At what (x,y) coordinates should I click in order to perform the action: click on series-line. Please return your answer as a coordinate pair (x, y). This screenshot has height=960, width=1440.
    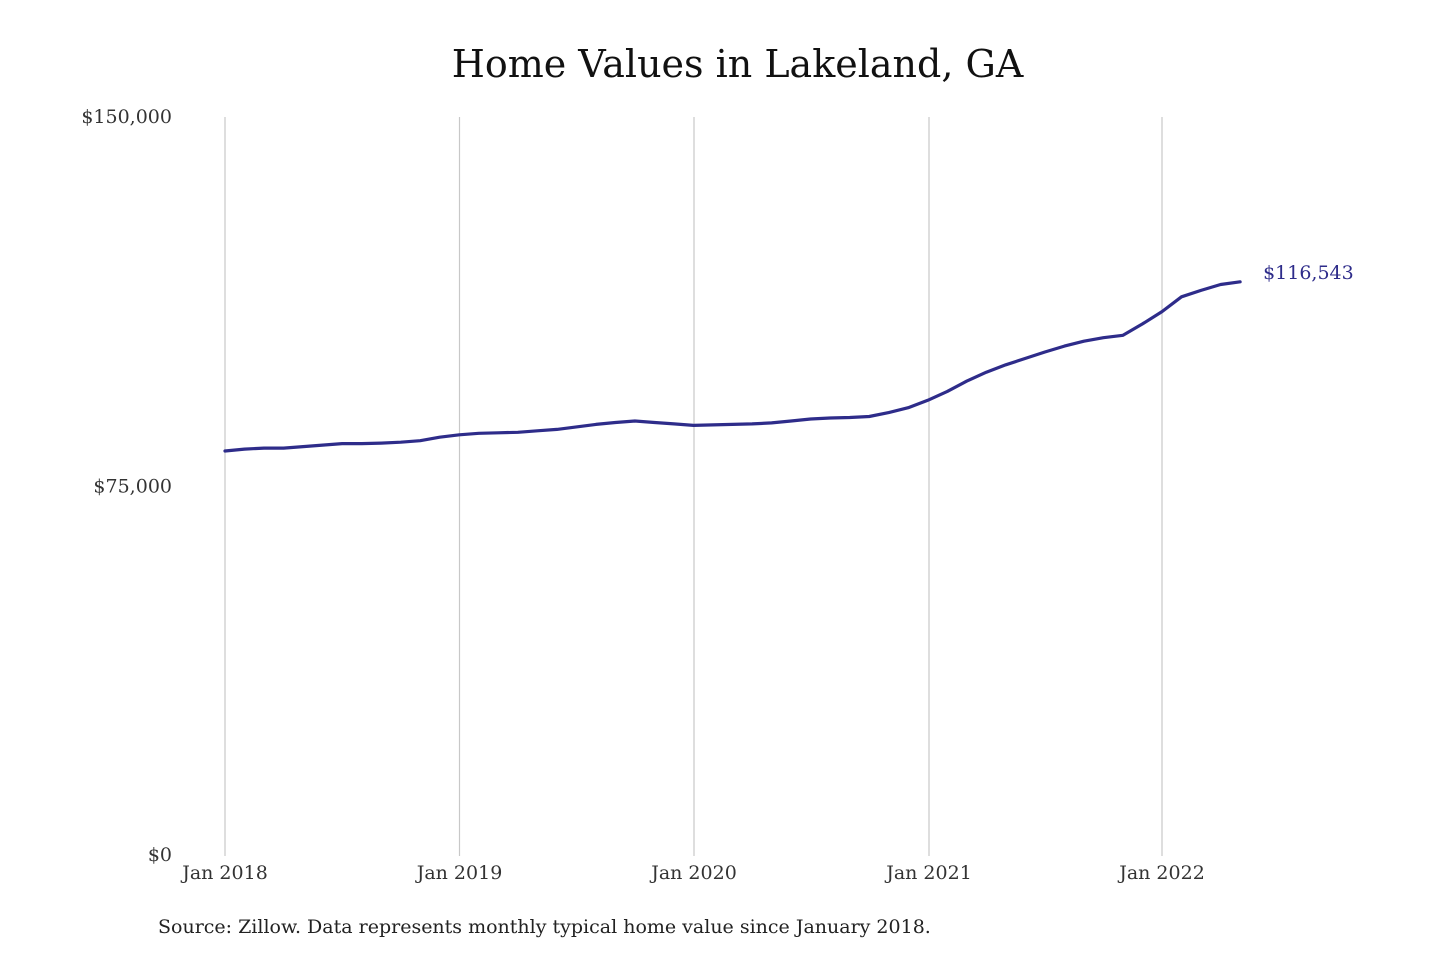
    Looking at the image, I should click on (732, 366).